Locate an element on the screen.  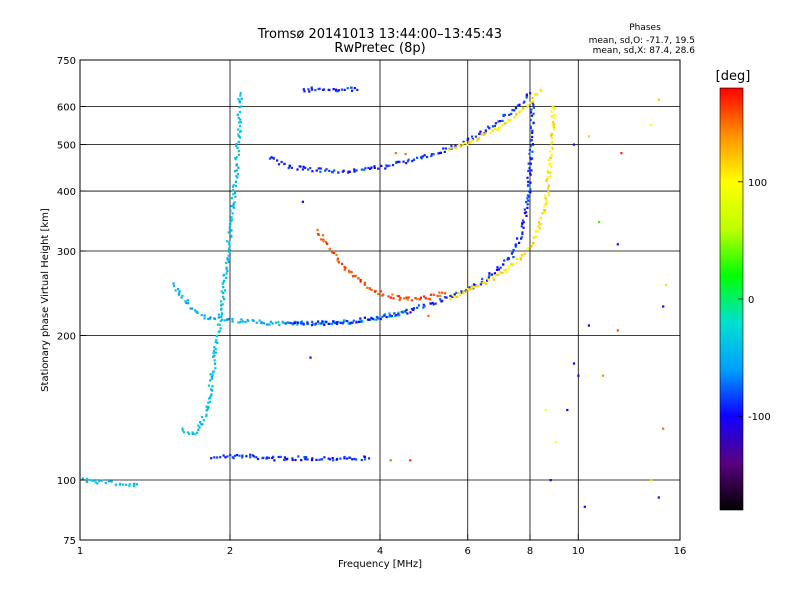
stats-line-o: mean, sd,O: -71.7, 19.5 is located at coordinates (642, 41).